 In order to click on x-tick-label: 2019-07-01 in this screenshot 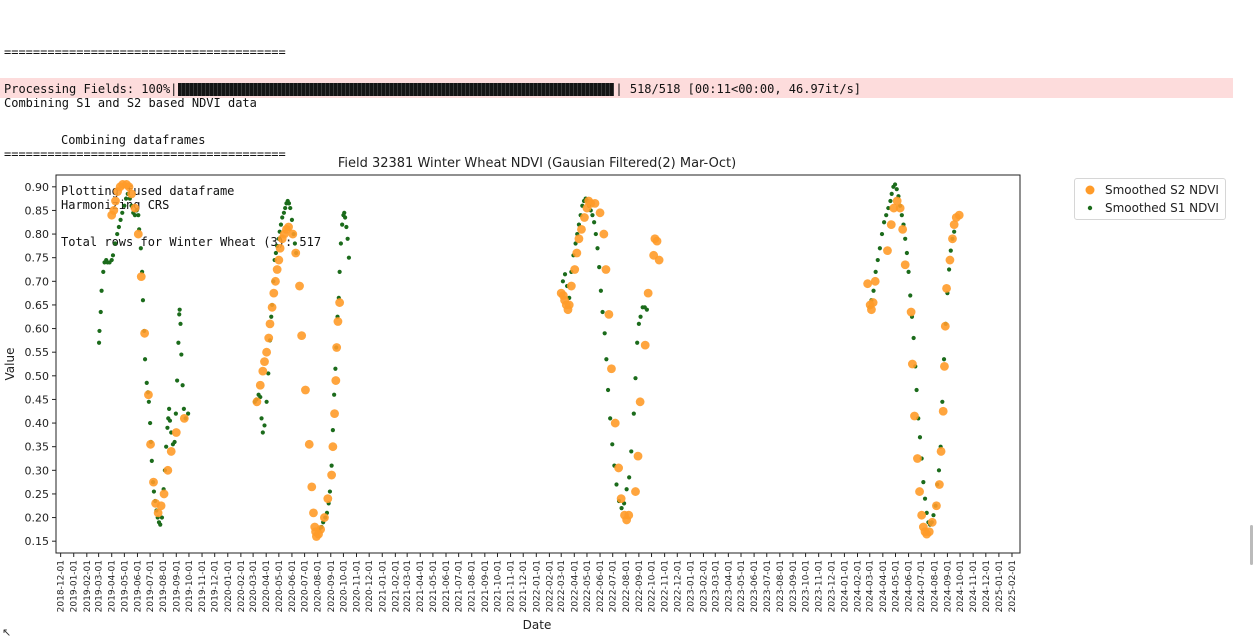, I will do `click(151, 586)`.